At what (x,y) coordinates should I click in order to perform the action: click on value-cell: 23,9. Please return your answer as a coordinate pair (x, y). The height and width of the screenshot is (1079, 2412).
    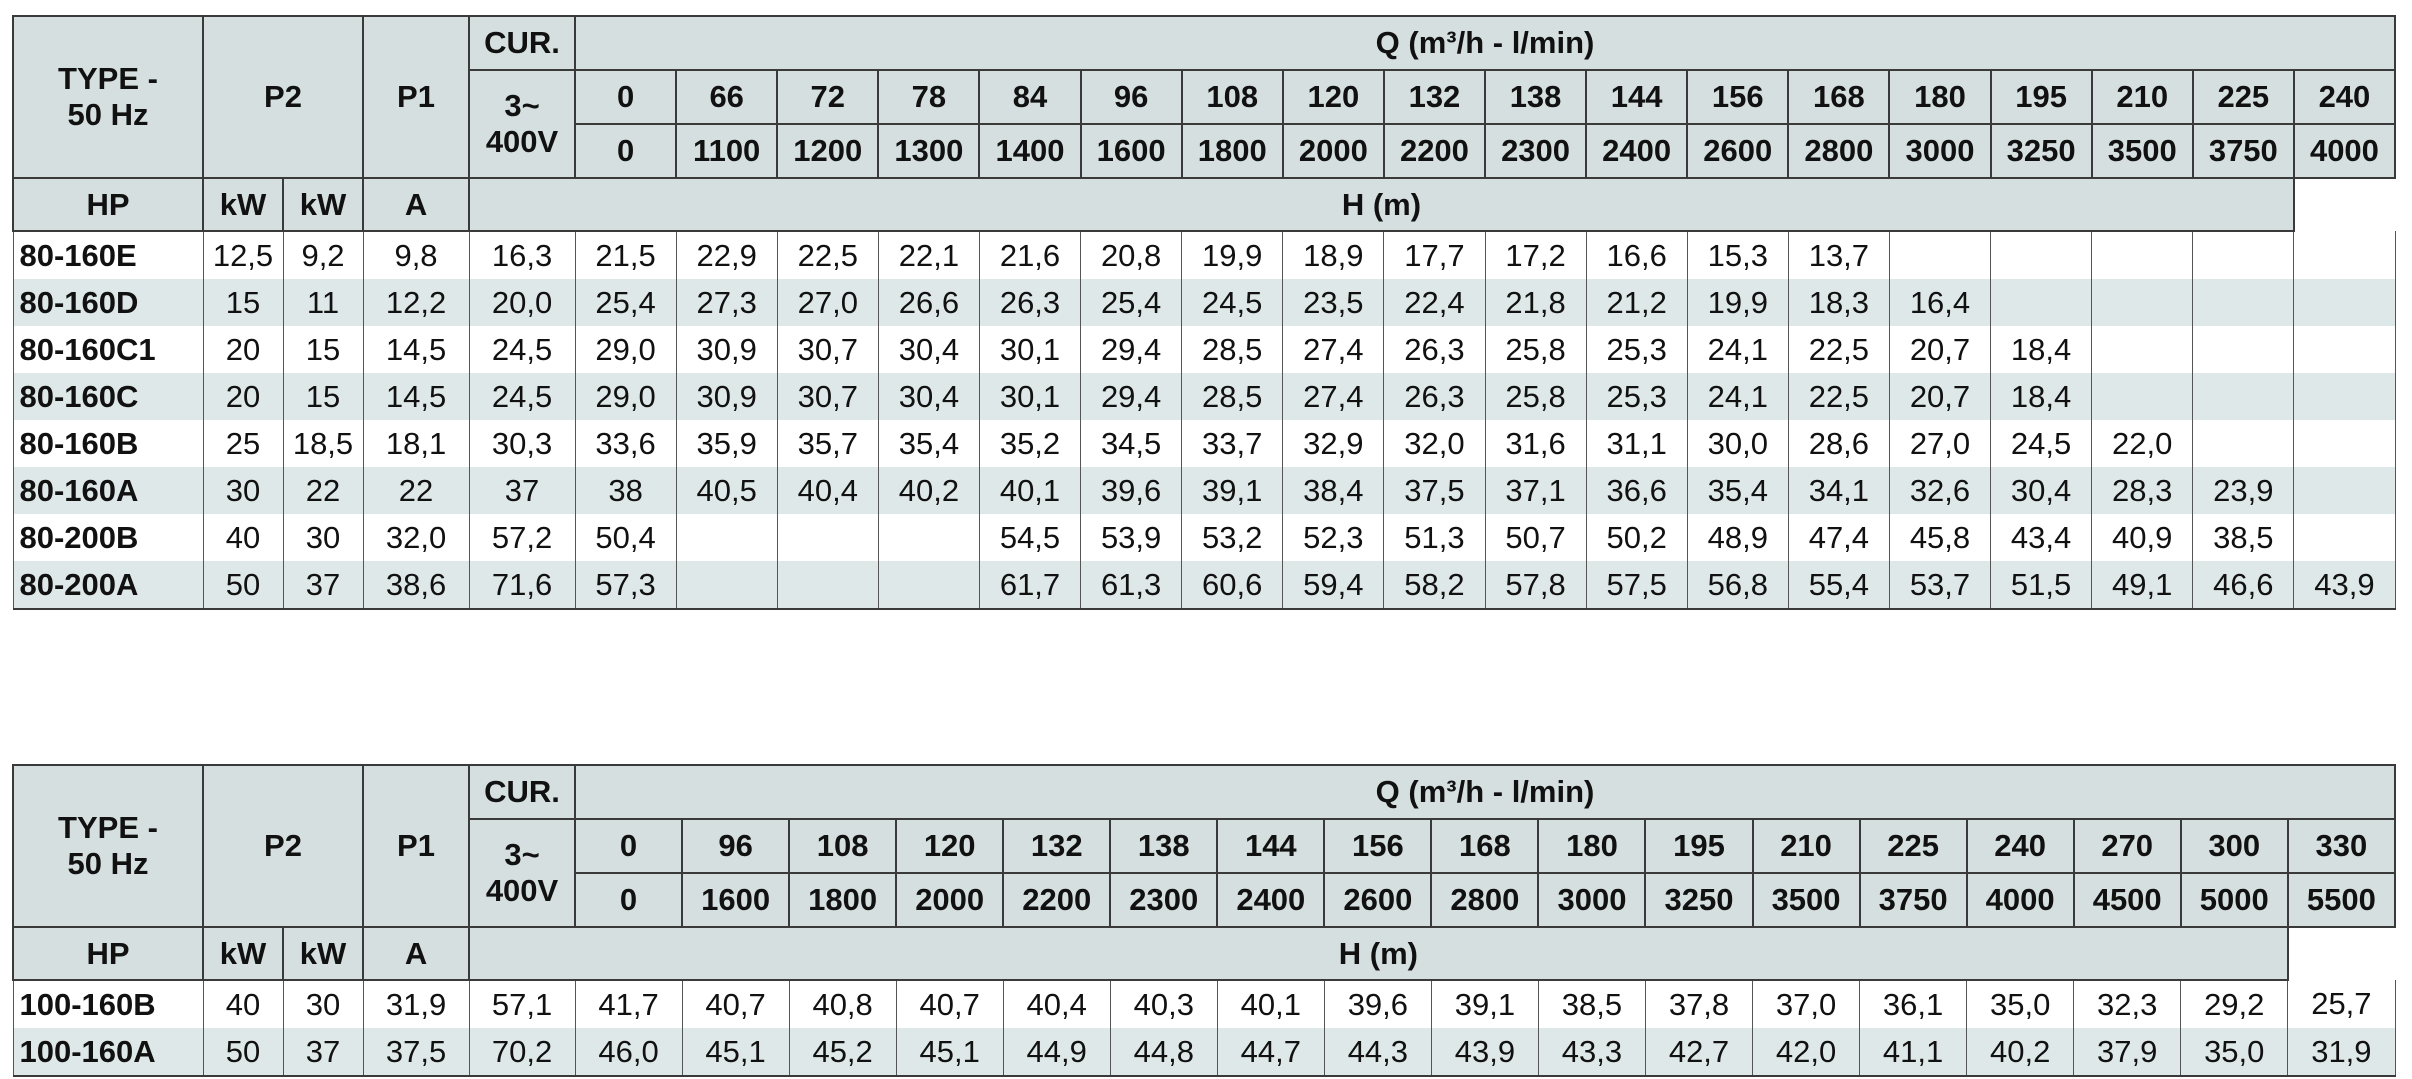
    Looking at the image, I should click on (2243, 490).